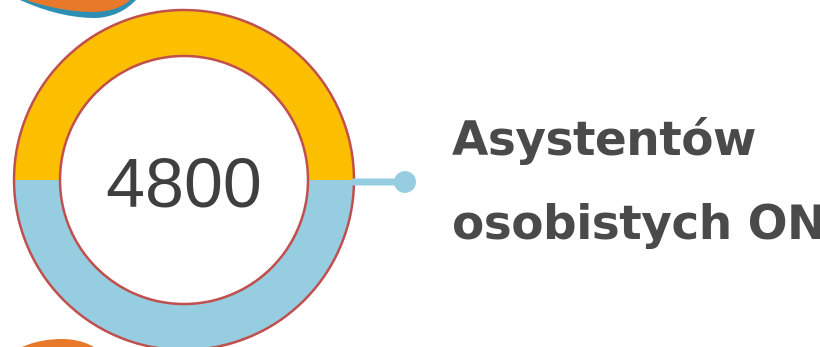  I want to click on orange-accent-circle-bottom, so click(58, 343).